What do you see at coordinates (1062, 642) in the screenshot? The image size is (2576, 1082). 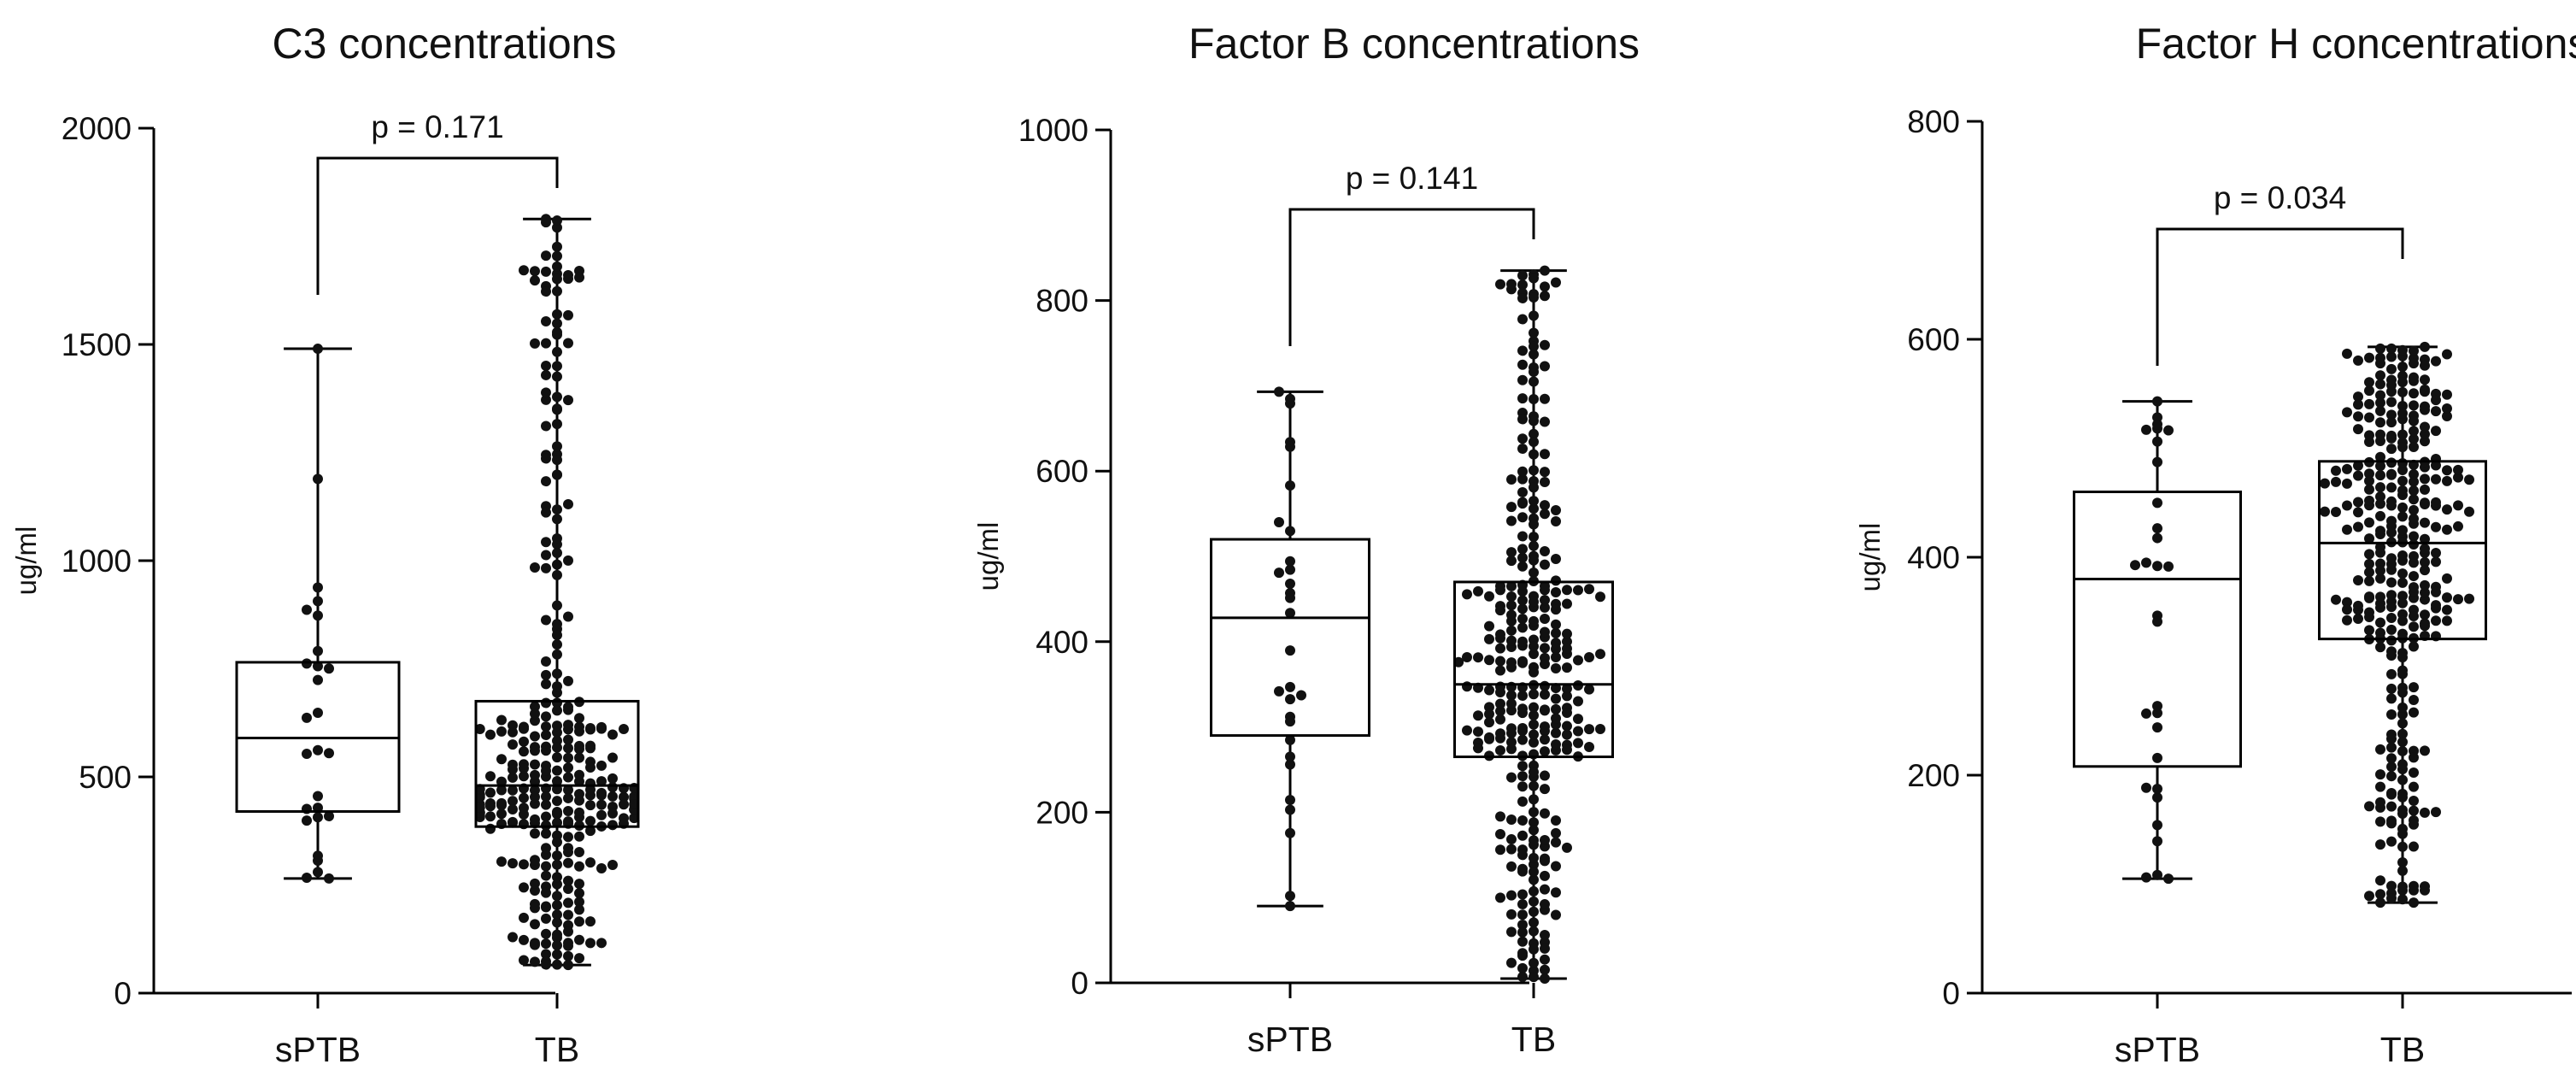 I see `y-tick-label: 400` at bounding box center [1062, 642].